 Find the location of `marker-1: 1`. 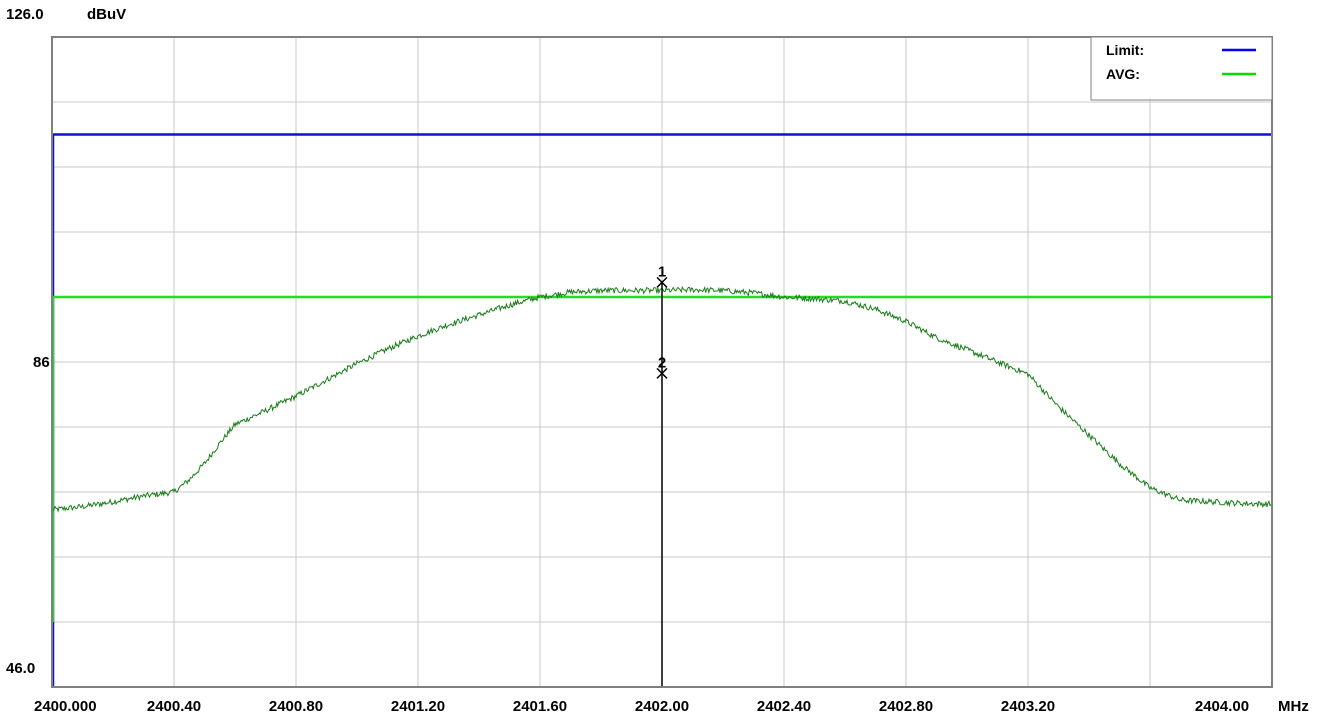

marker-1: 1 is located at coordinates (662, 275).